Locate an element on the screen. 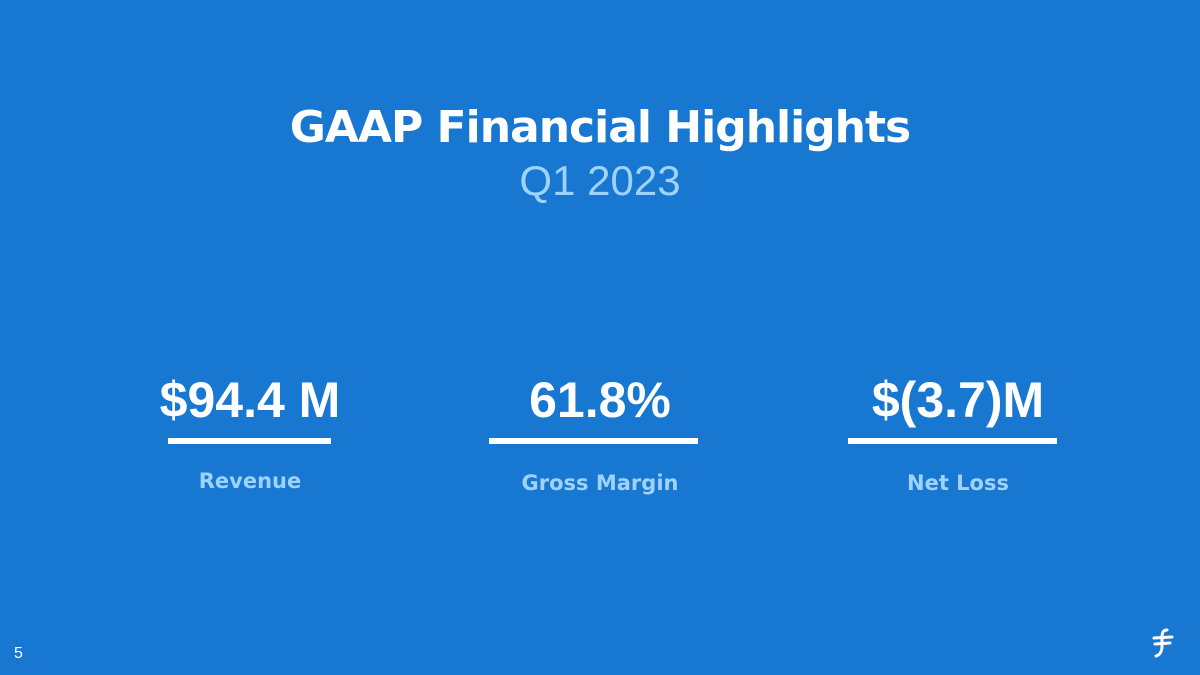 The image size is (1200, 675). slide-title: GAAP Financial Highlights is located at coordinates (600, 127).